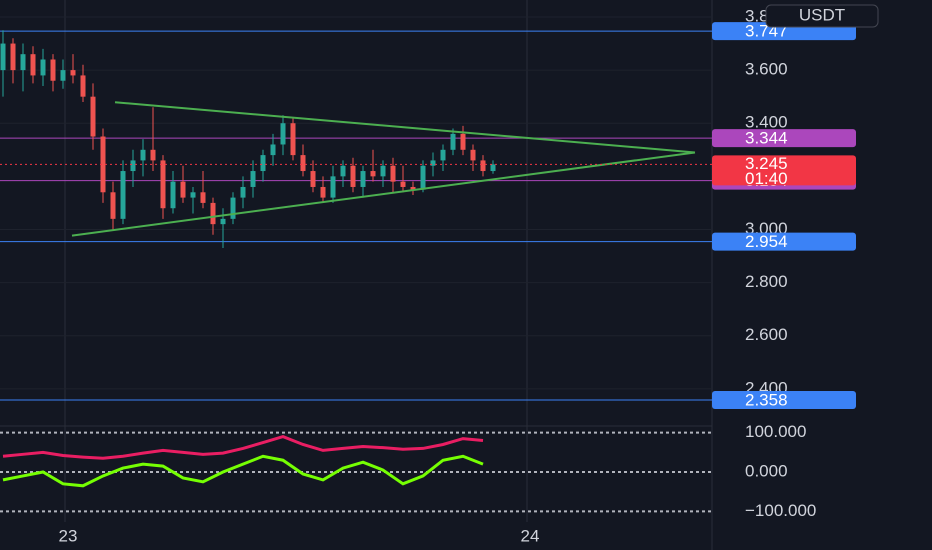  I want to click on currency-button, so click(822, 16).